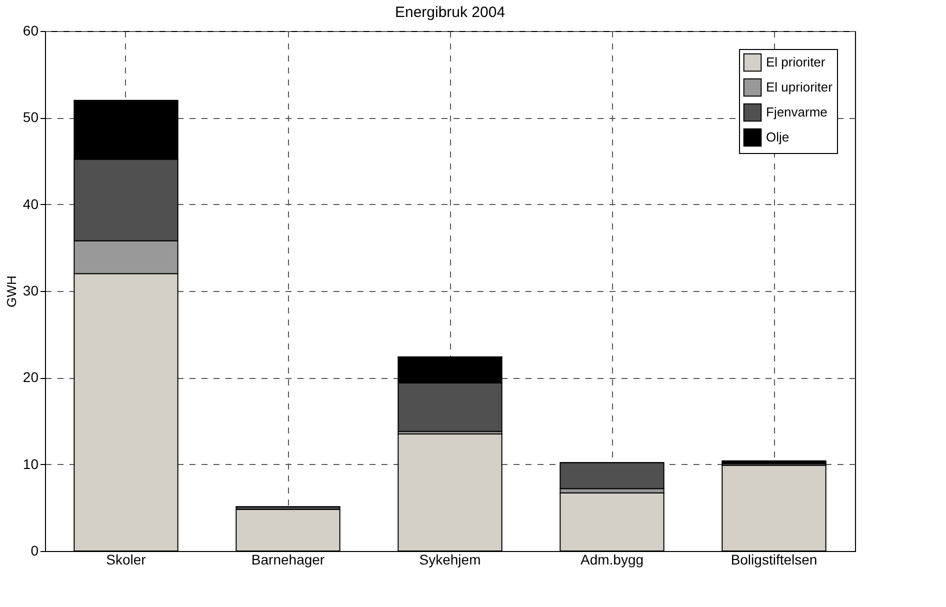 This screenshot has height=607, width=946. What do you see at coordinates (450, 12) in the screenshot?
I see `chart-title: Energibruk 2004` at bounding box center [450, 12].